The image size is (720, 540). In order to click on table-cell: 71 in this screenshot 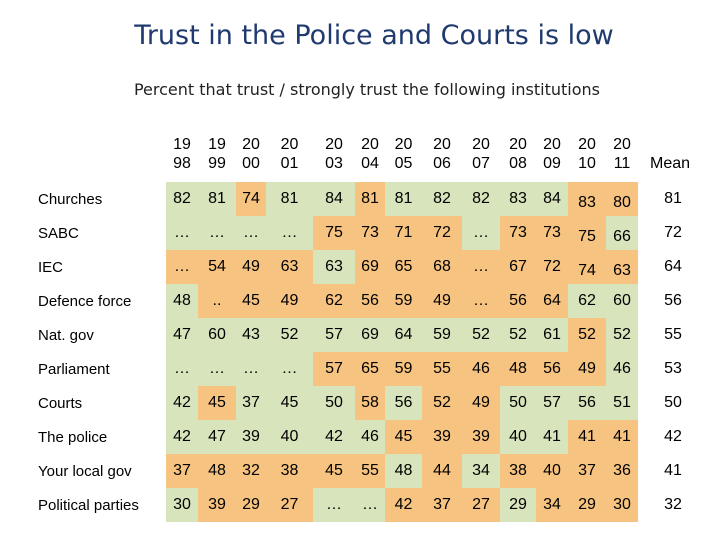, I will do `click(403, 233)`.